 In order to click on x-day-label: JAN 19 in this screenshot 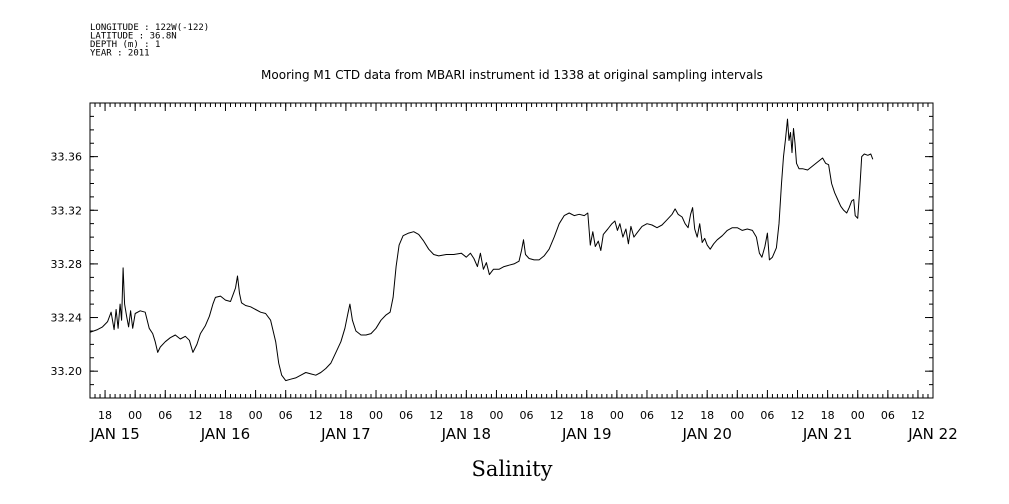, I will do `click(586, 434)`.